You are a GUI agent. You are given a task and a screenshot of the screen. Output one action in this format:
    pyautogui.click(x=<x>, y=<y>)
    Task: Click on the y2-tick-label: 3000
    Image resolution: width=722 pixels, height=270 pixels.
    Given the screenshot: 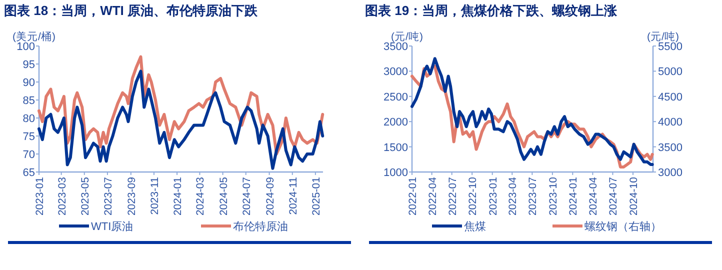 What is the action you would take?
    pyautogui.click(x=670, y=173)
    